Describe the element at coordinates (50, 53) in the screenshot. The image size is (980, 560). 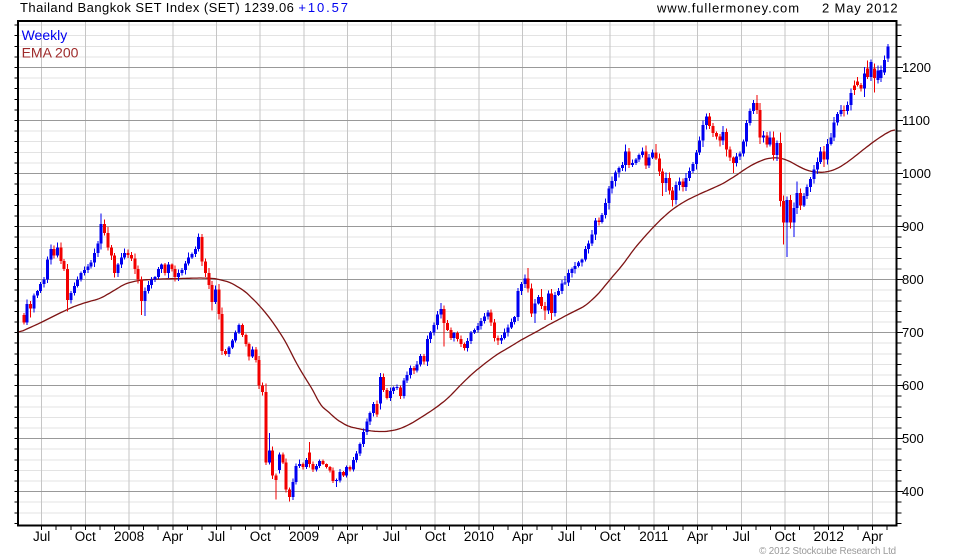
I see `svg-text: EMA 200` at that location.